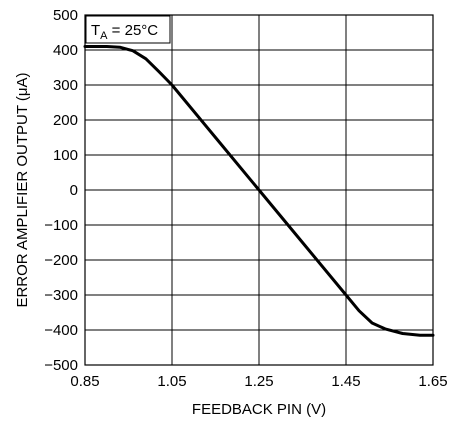  What do you see at coordinates (65, 120) in the screenshot?
I see `y-tick-label: 200` at bounding box center [65, 120].